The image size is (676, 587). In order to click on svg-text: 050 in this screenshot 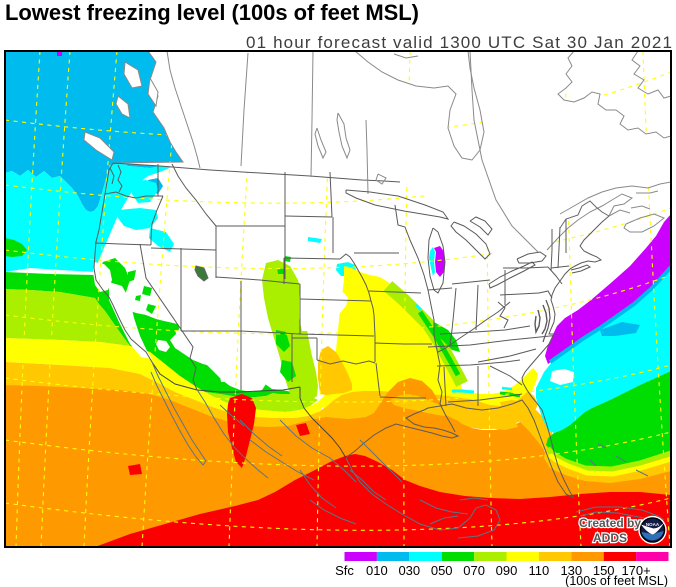, I will do `click(442, 570)`.